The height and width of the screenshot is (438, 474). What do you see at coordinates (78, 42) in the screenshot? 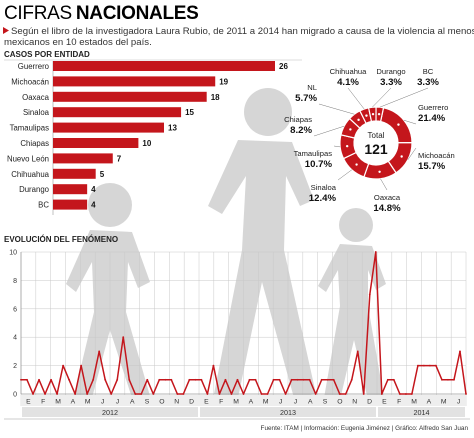
I see `subtitle-line2: mexicanos en 10 estados del país.` at bounding box center [78, 42].